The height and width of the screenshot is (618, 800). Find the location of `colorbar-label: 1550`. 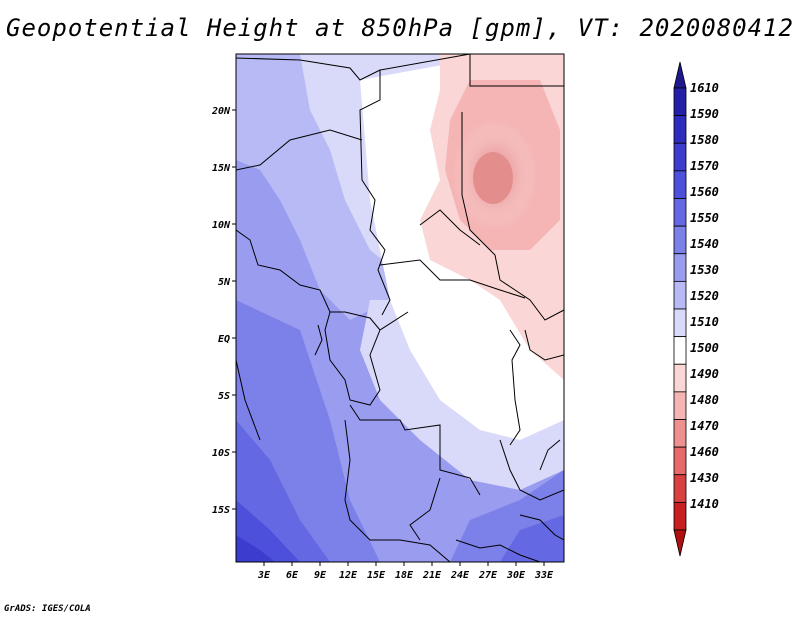

colorbar-label: 1550 is located at coordinates (704, 218).